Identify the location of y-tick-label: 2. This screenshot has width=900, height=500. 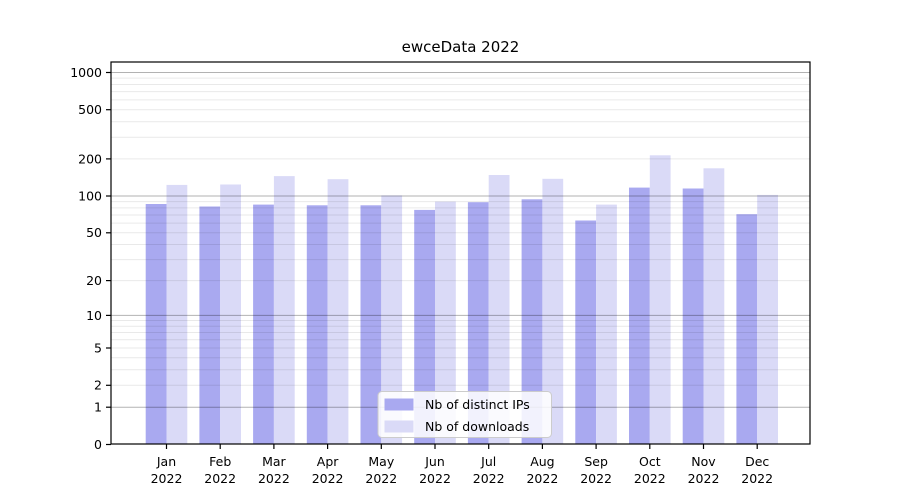
(98, 385).